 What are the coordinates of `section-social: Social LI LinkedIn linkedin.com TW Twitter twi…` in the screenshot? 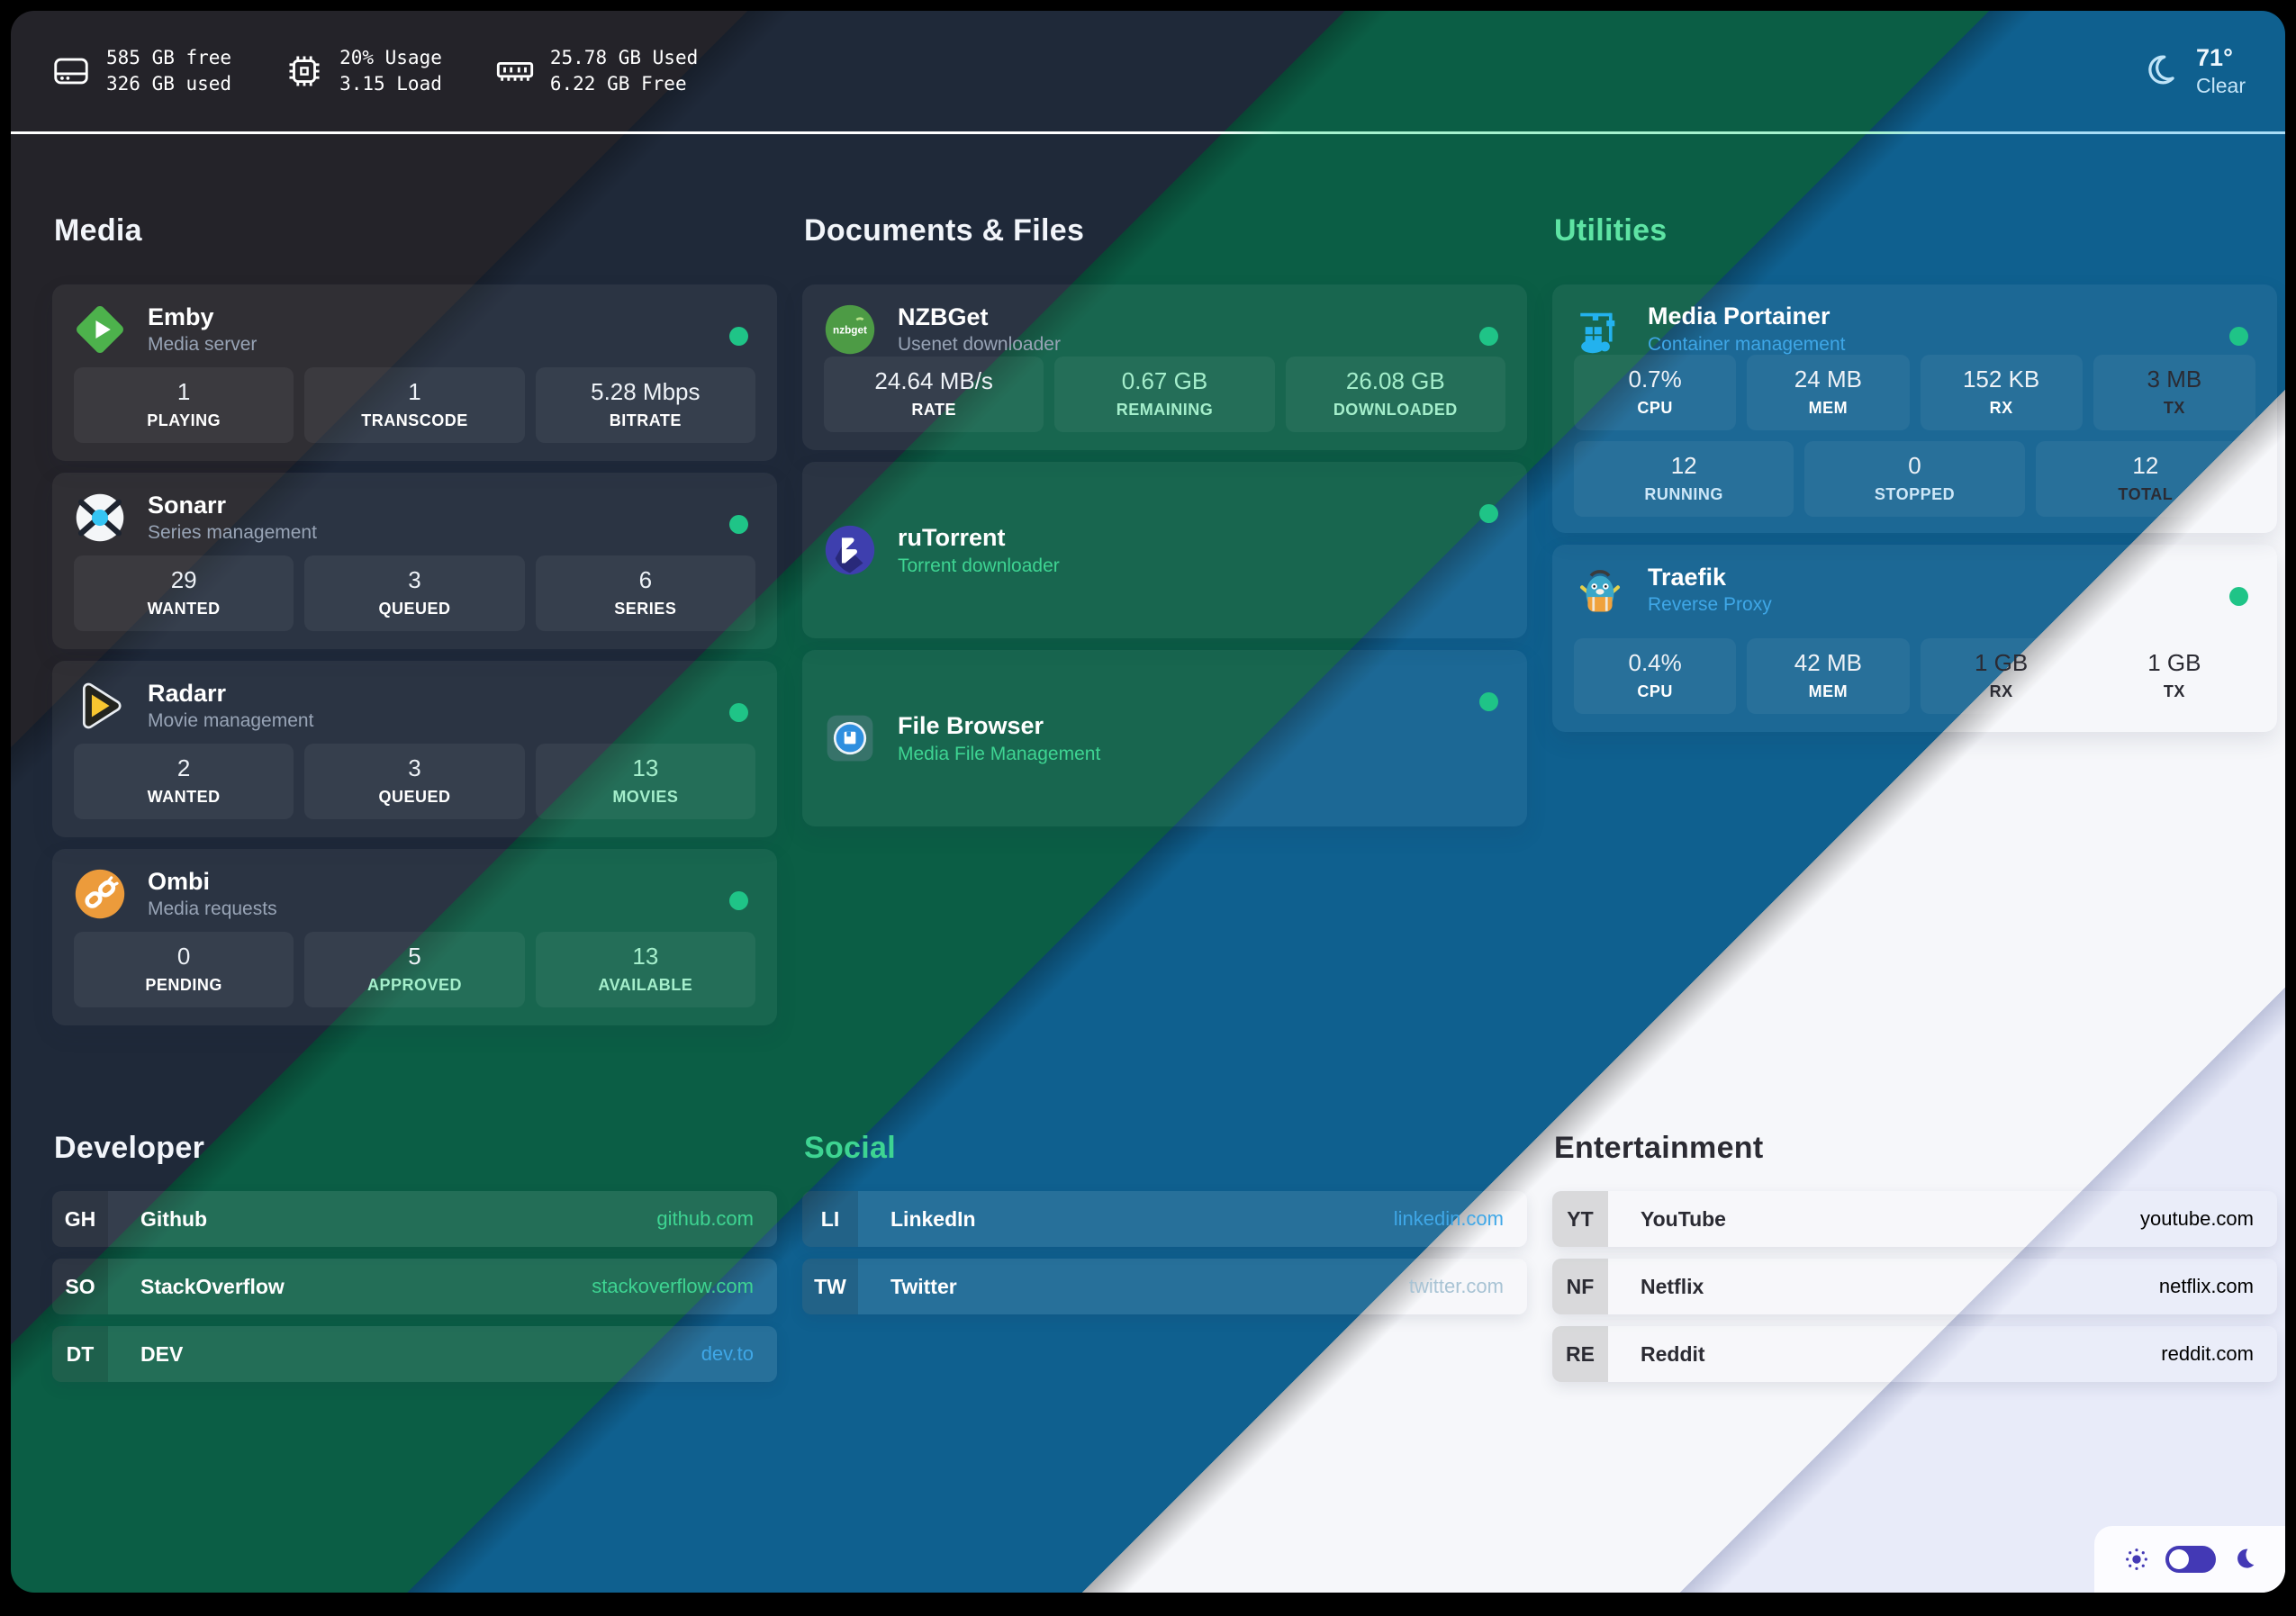 It's located at (1164, 1222).